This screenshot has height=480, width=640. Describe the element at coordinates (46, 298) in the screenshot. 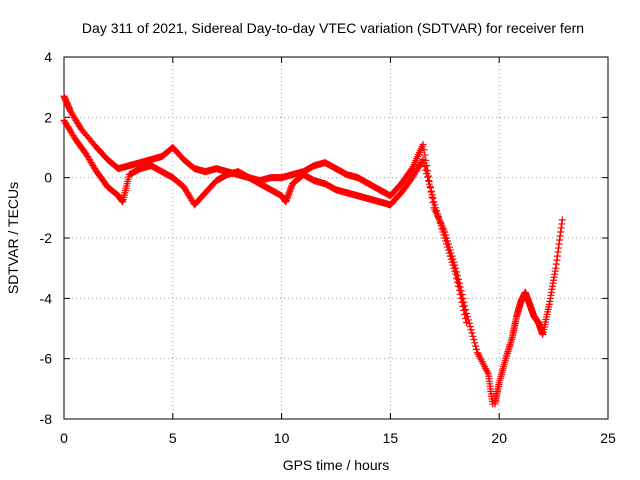

I see `y-tick-label: -4` at that location.